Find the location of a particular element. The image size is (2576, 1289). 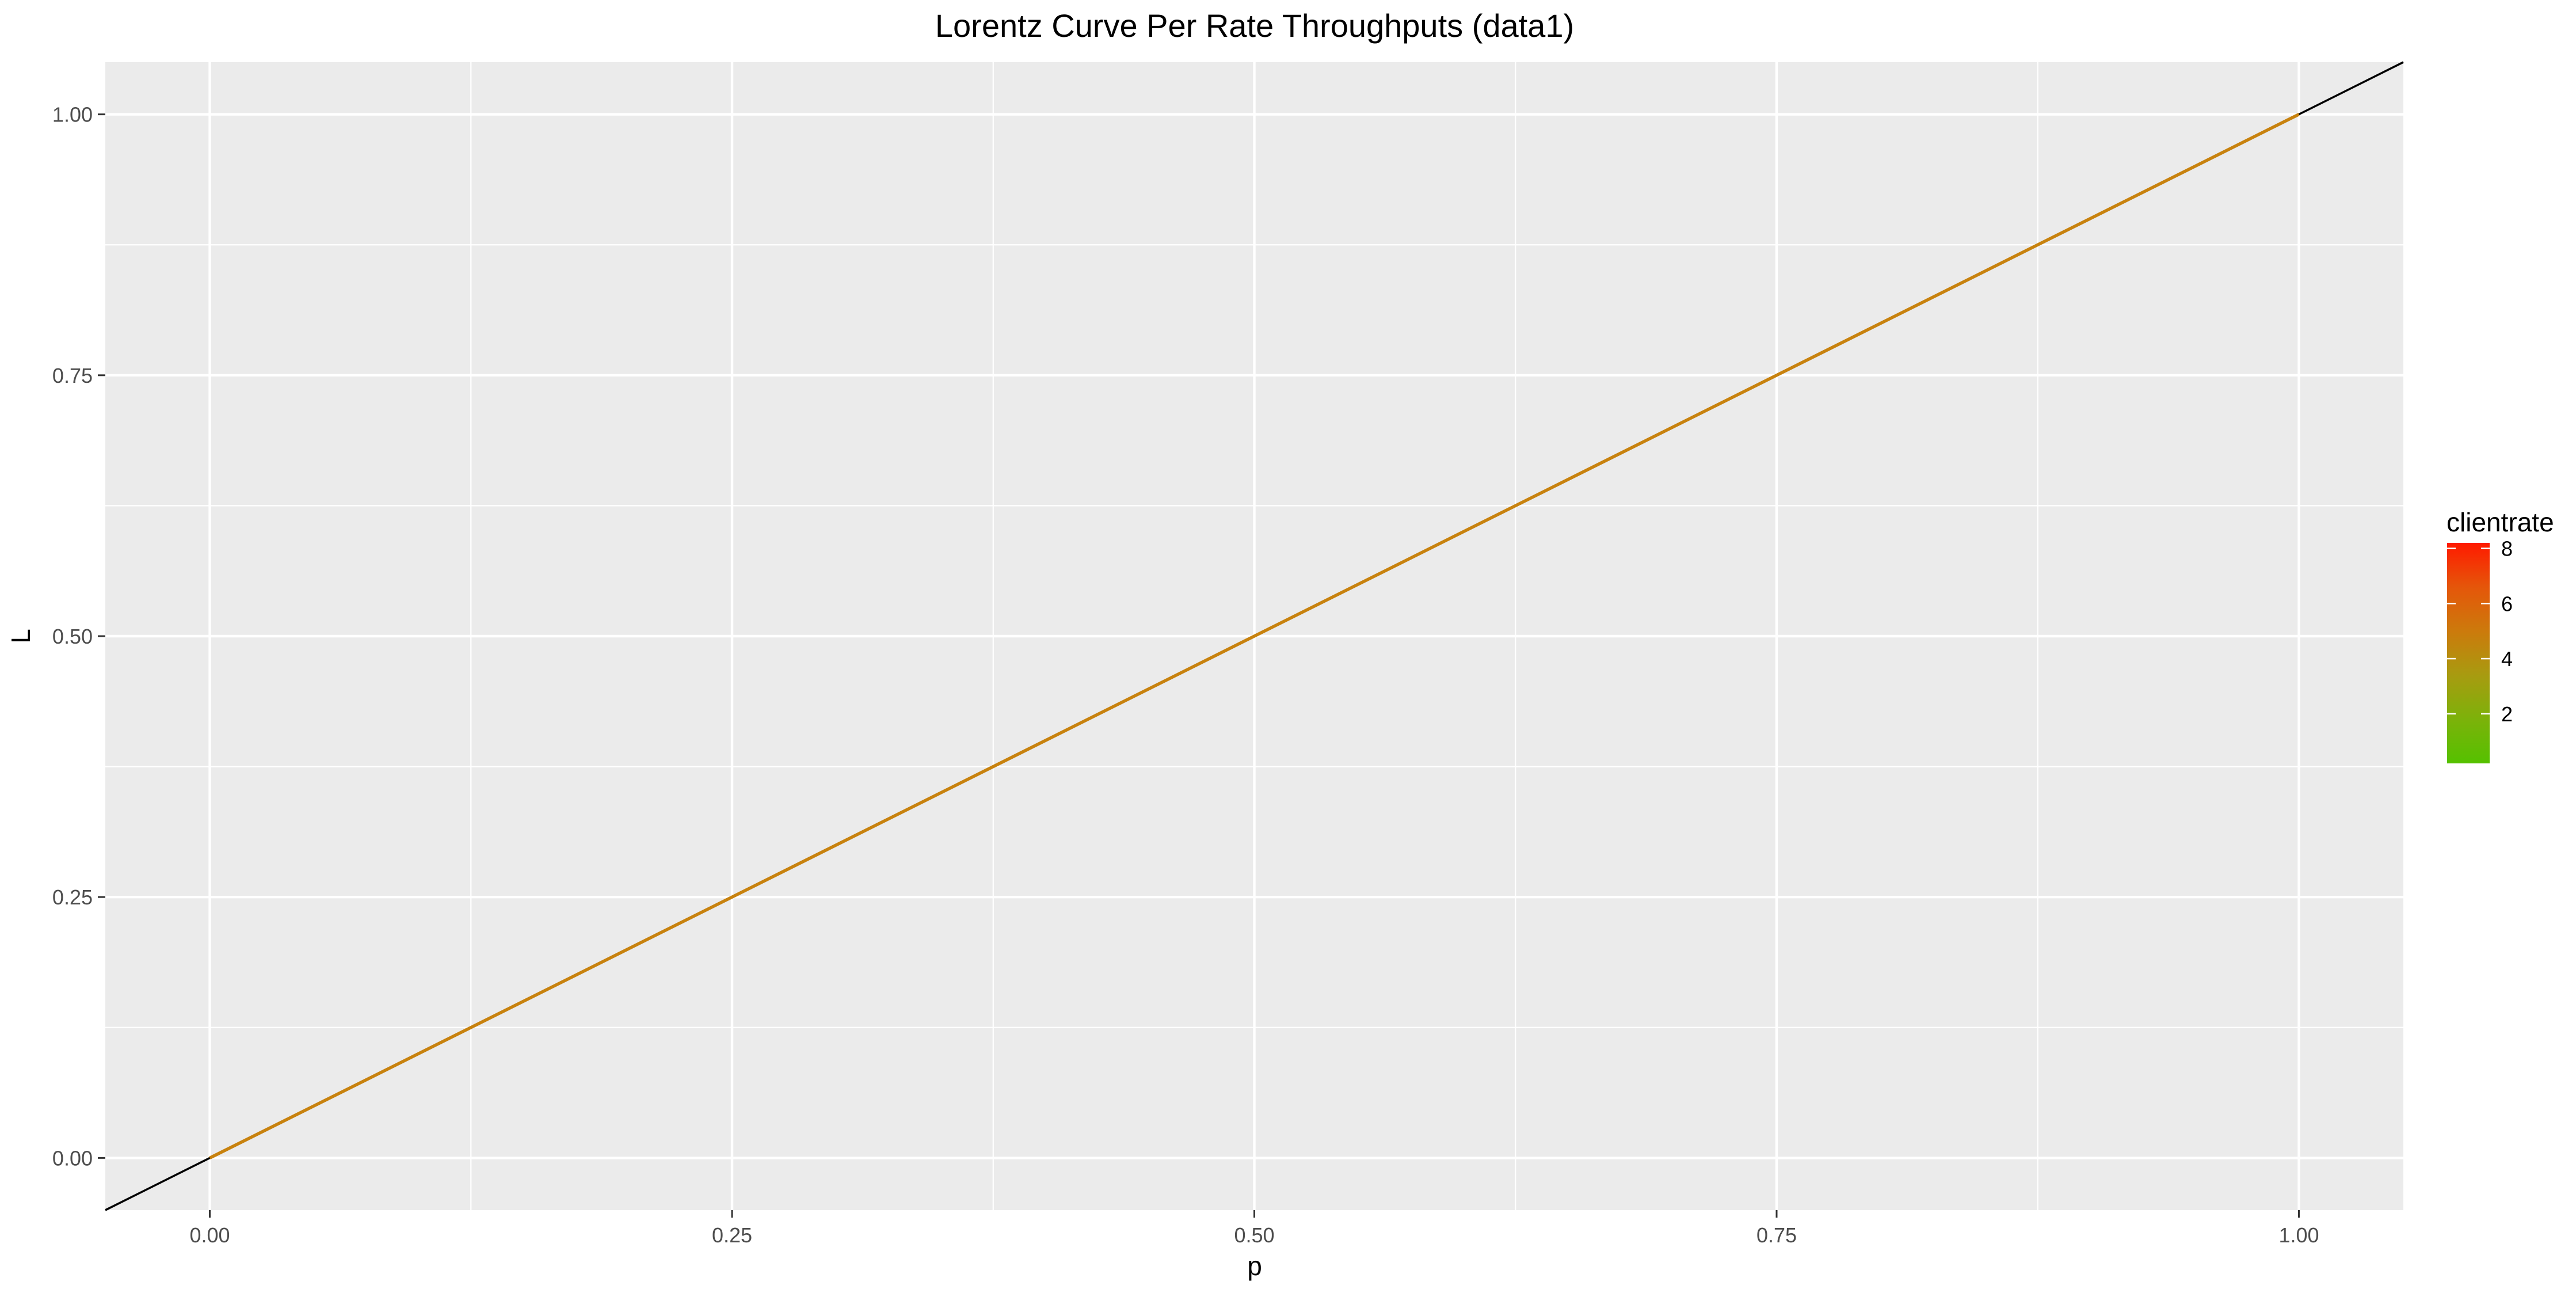

y-tick-label: 0.25 is located at coordinates (72, 897).